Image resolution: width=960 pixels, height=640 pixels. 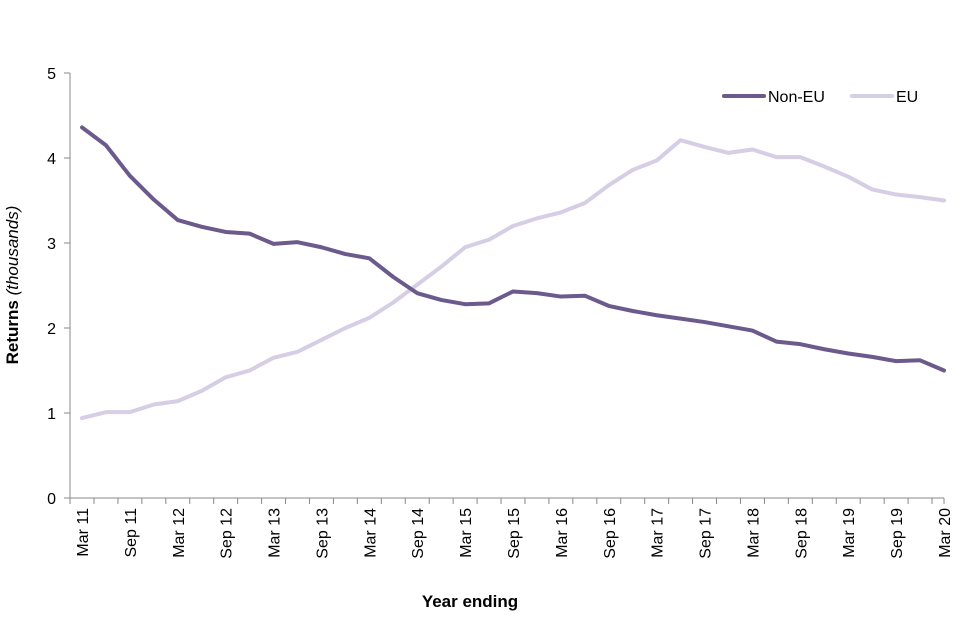 I want to click on x-tick-label: Mar 19, so click(x=849, y=533).